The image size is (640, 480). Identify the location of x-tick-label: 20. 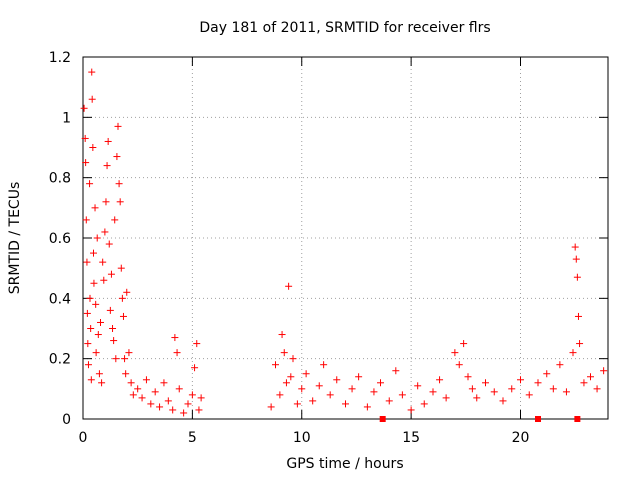
(521, 438).